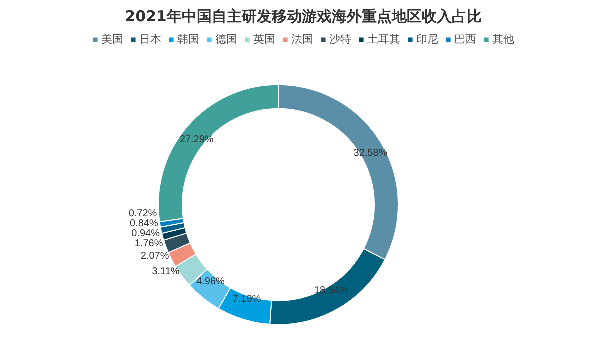 The image size is (606, 364). I want to click on legend-label: 沙特, so click(341, 40).